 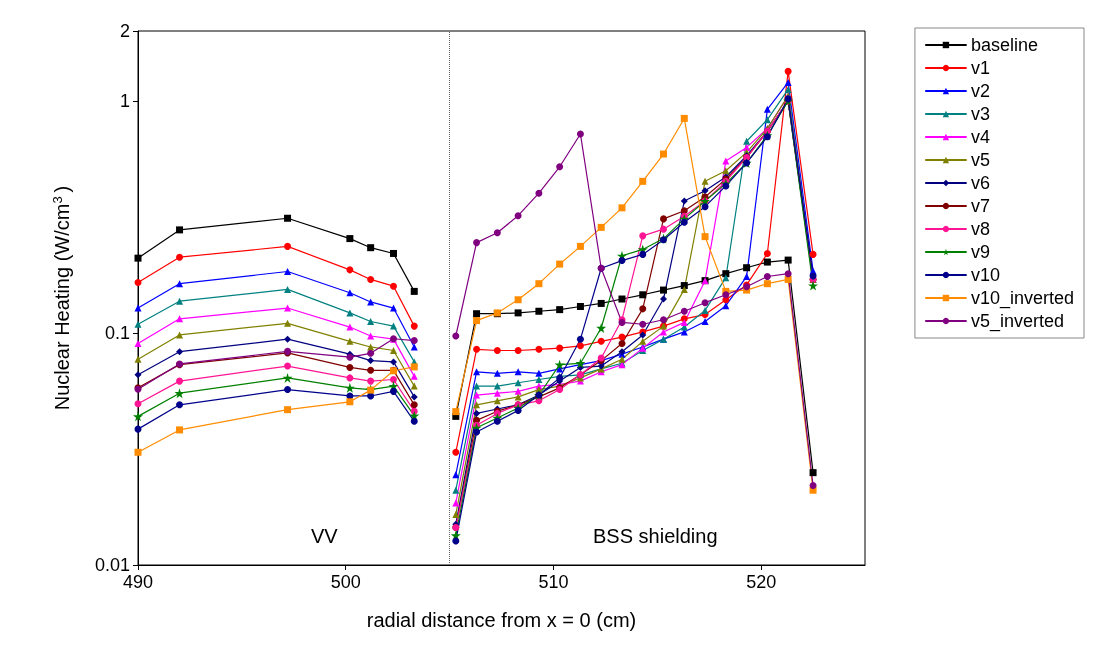 What do you see at coordinates (501, 620) in the screenshot?
I see `x-axis-title: radial distance from x = 0 (cm)` at bounding box center [501, 620].